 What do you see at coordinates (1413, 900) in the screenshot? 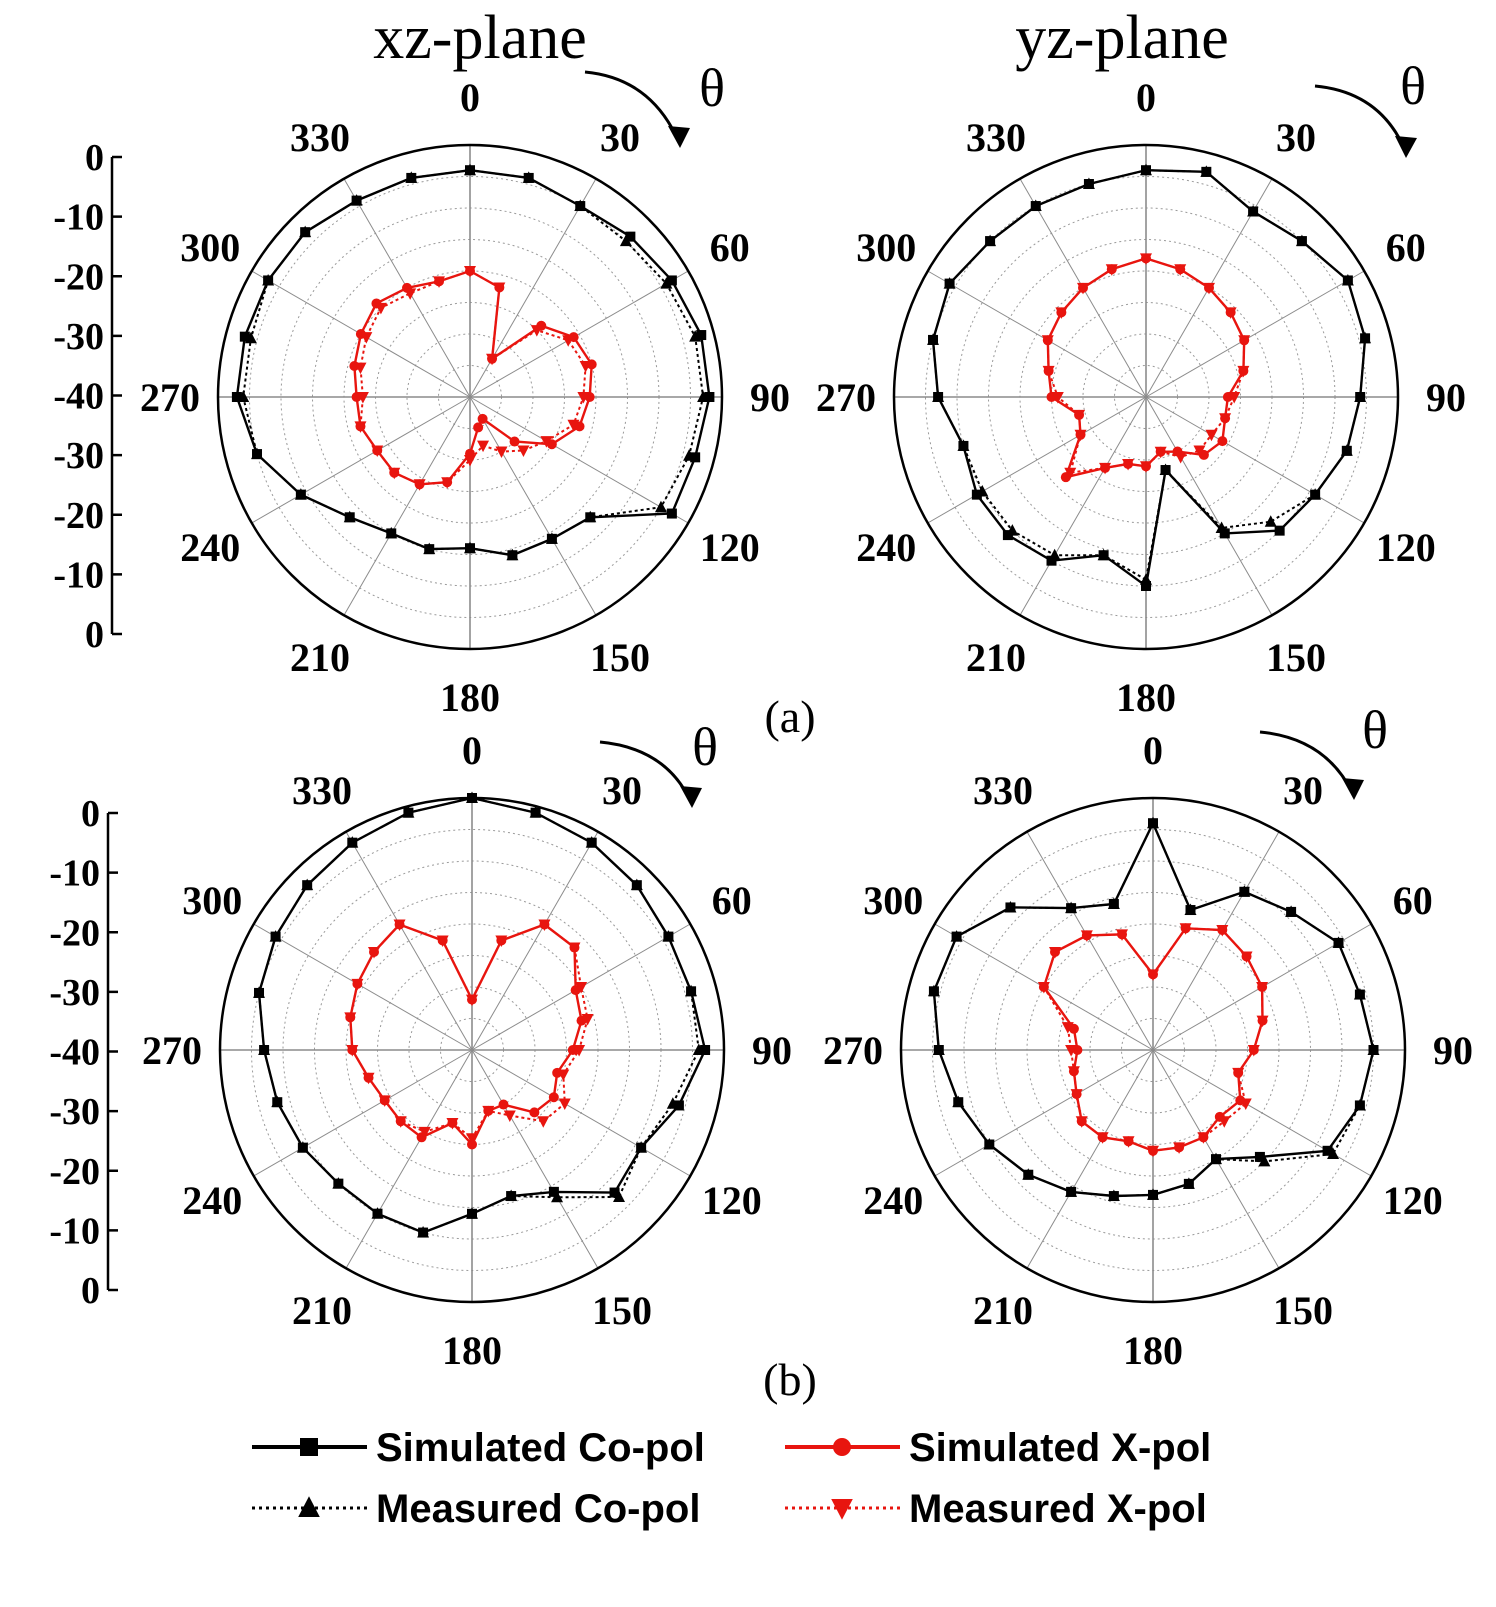
I see `angle-tick-label: 60` at bounding box center [1413, 900].